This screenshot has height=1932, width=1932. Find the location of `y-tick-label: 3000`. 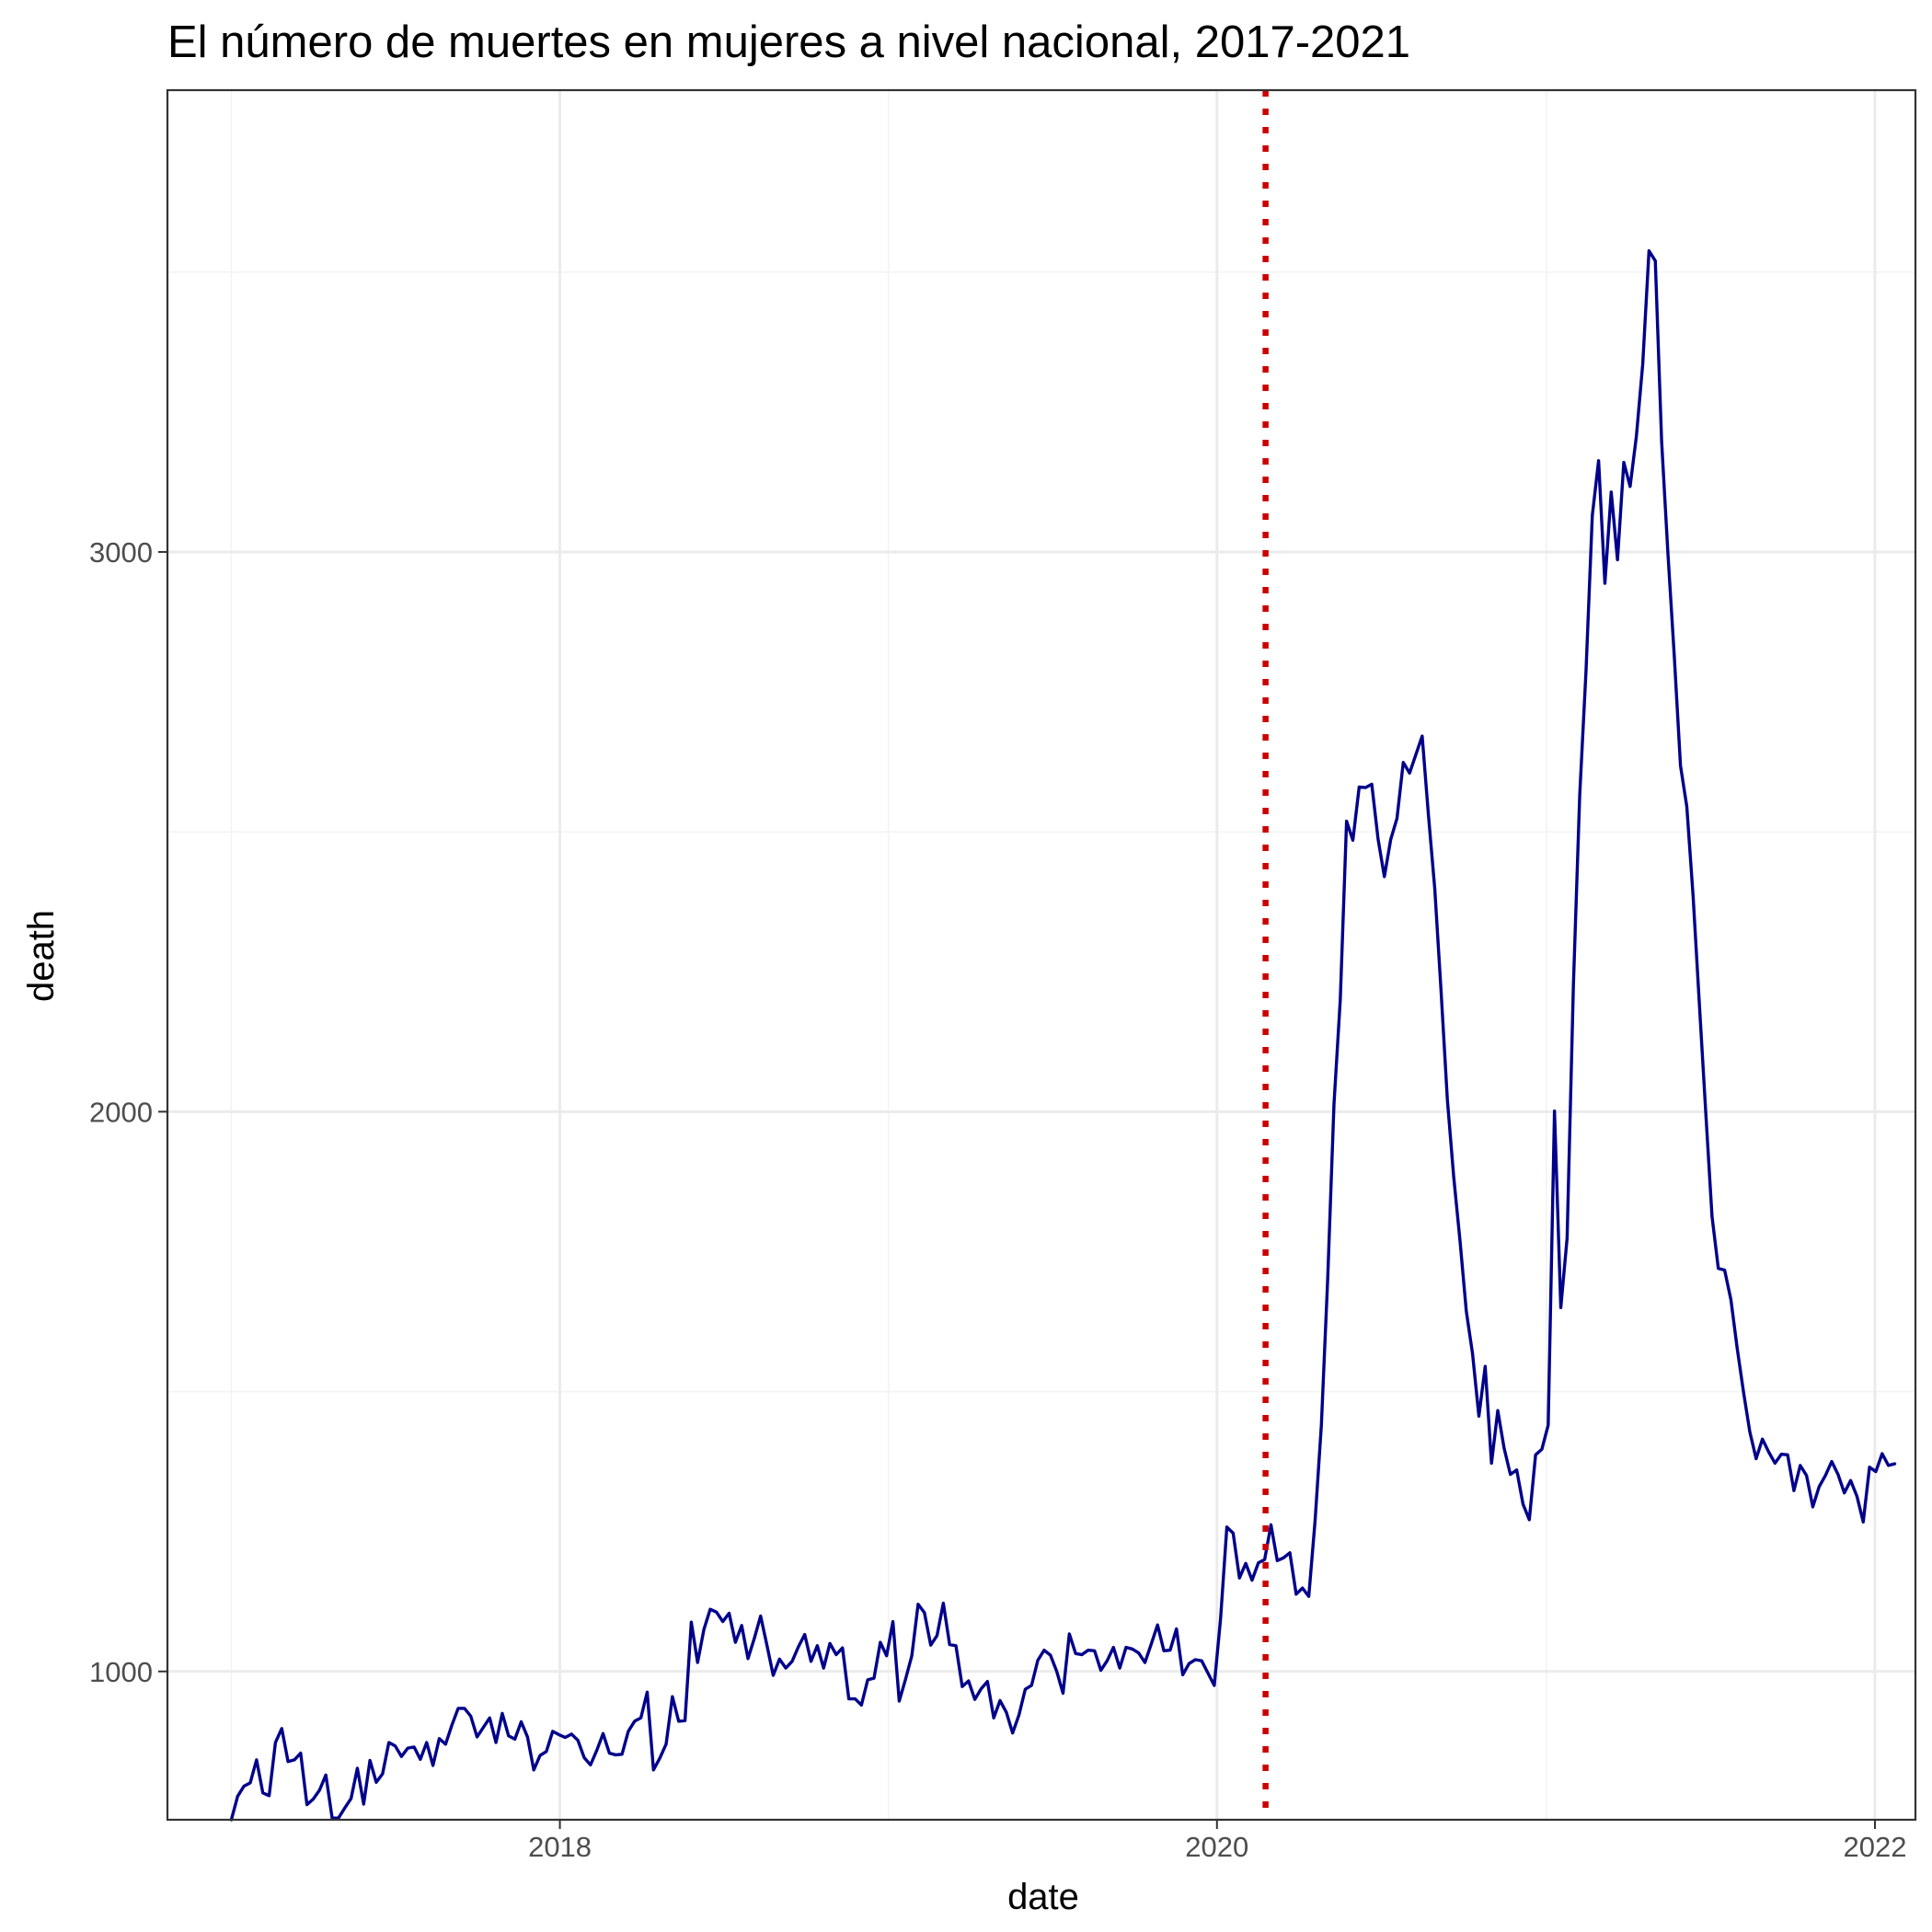

y-tick-label: 3000 is located at coordinates (121, 552).